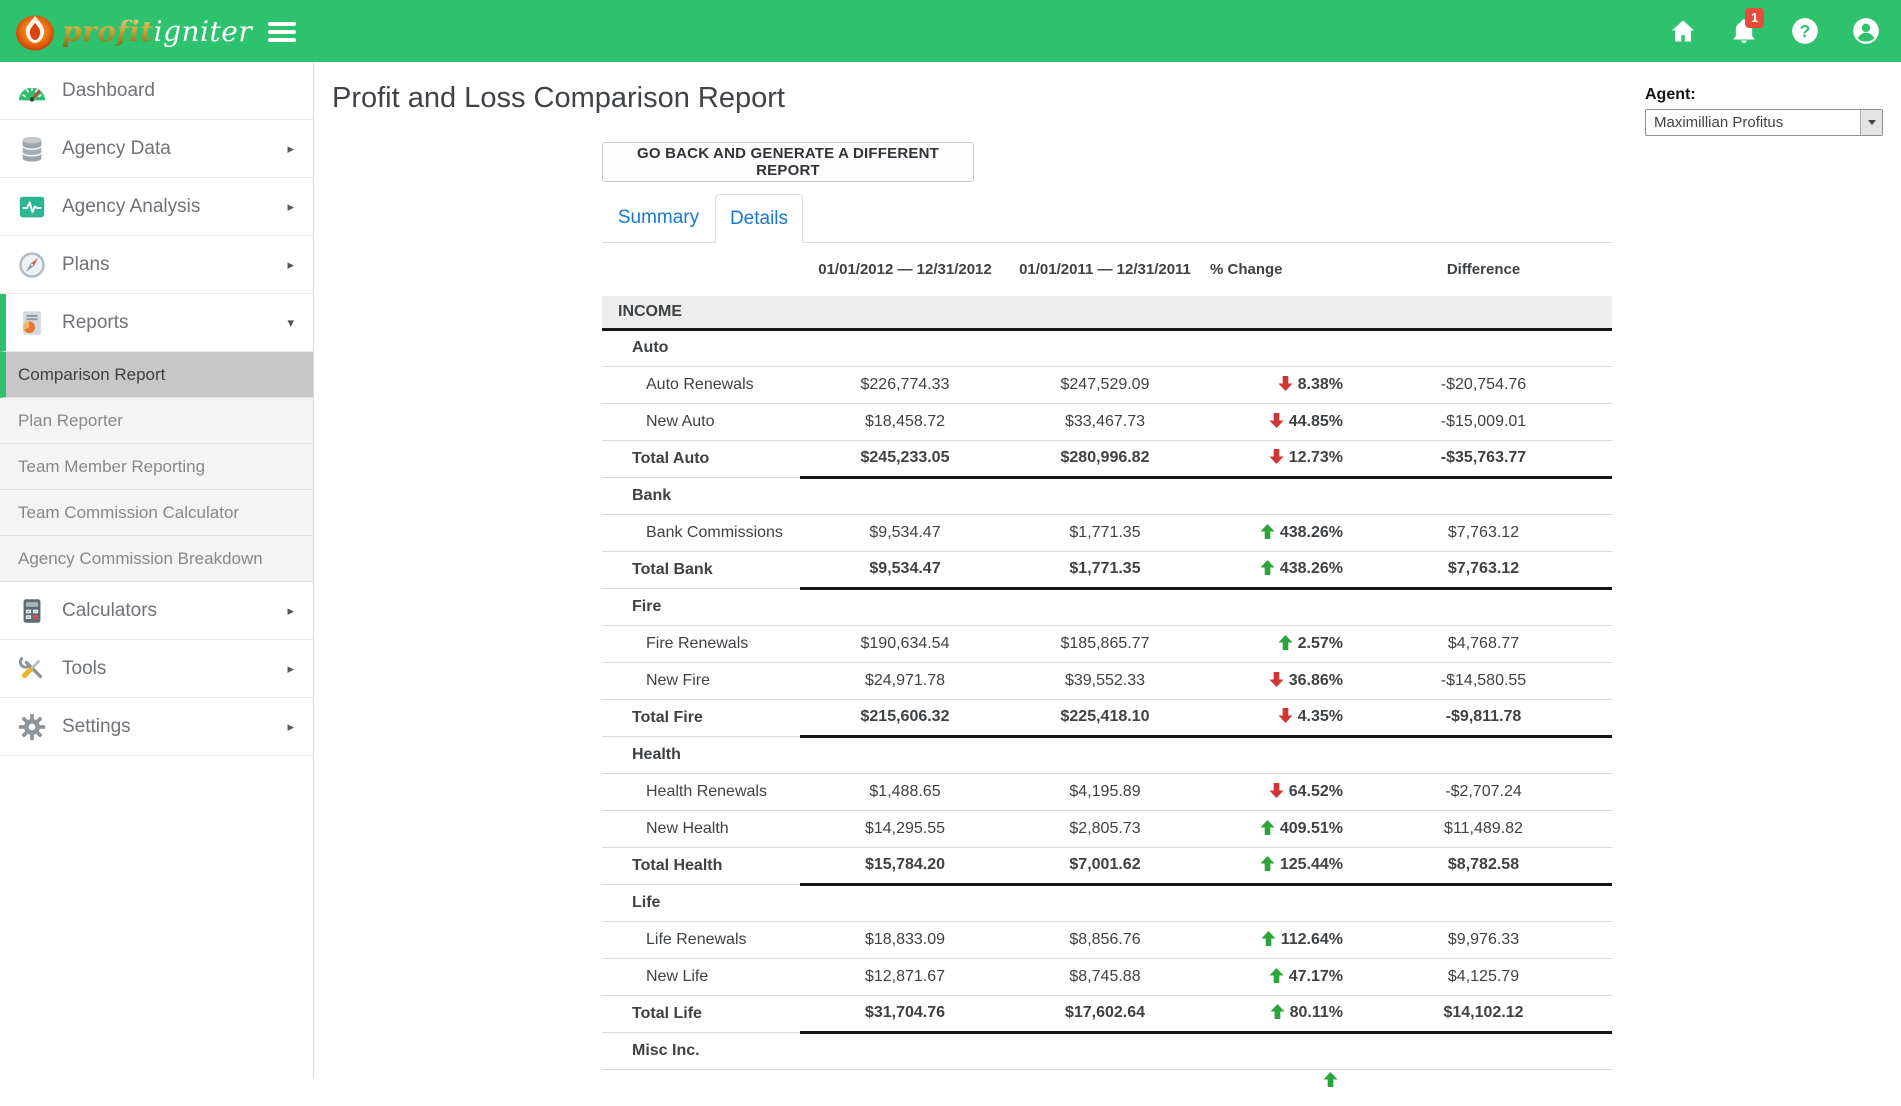  Describe the element at coordinates (290, 323) in the screenshot. I see `chevron-down-icon: ▾` at that location.